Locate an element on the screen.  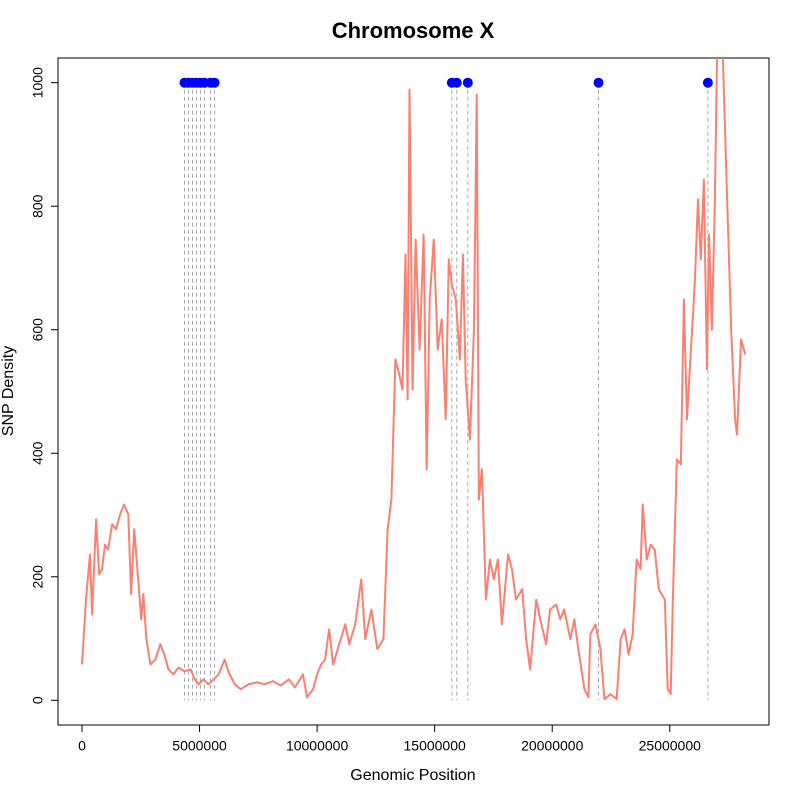
x-tick-label: 15000000 is located at coordinates (435, 746).